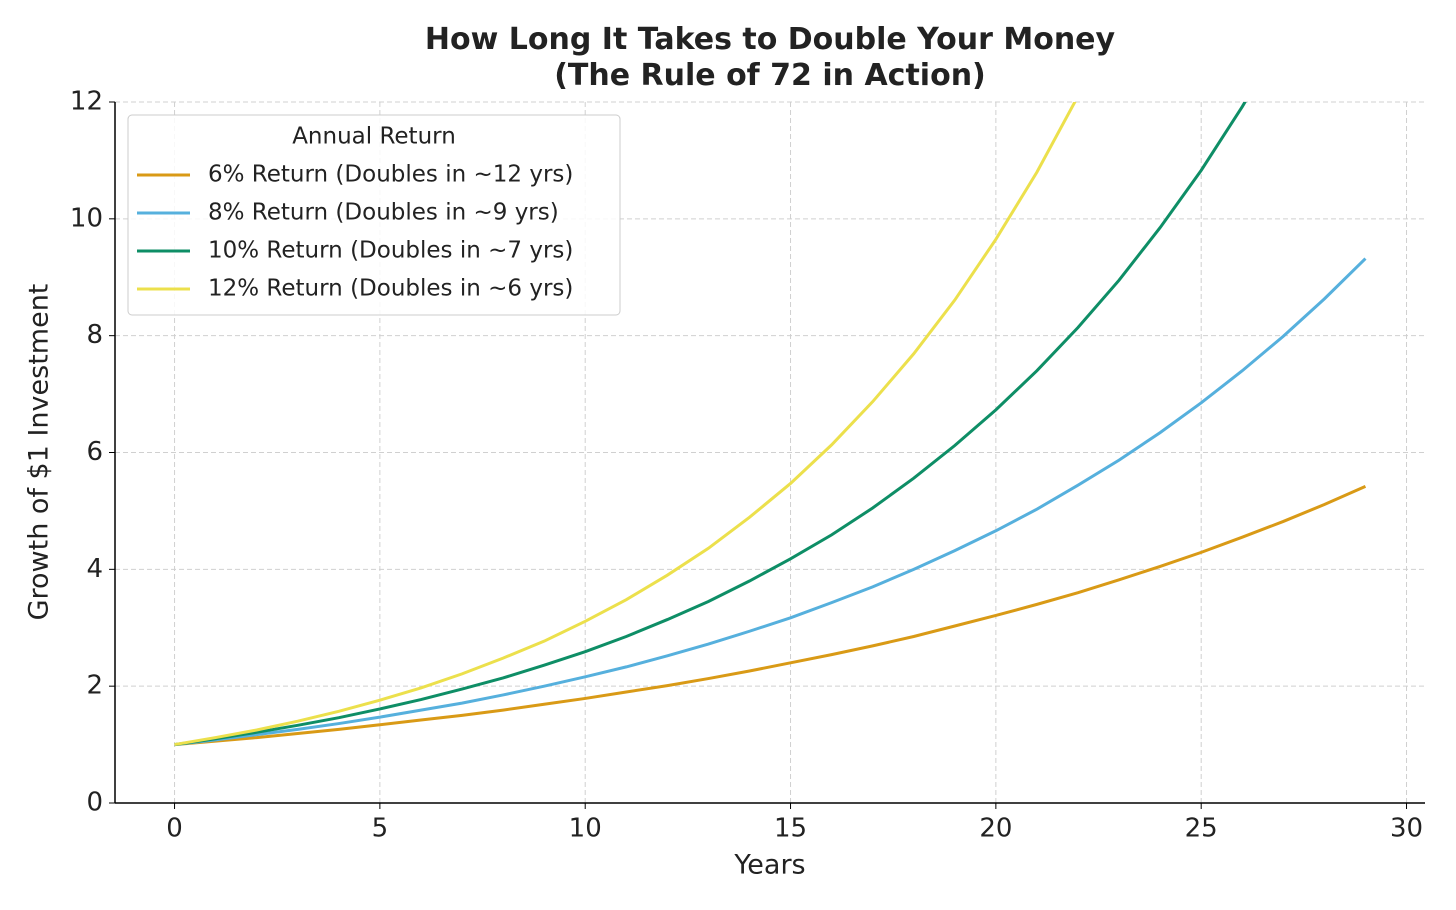  I want to click on y-tick-label: 2, so click(94, 686).